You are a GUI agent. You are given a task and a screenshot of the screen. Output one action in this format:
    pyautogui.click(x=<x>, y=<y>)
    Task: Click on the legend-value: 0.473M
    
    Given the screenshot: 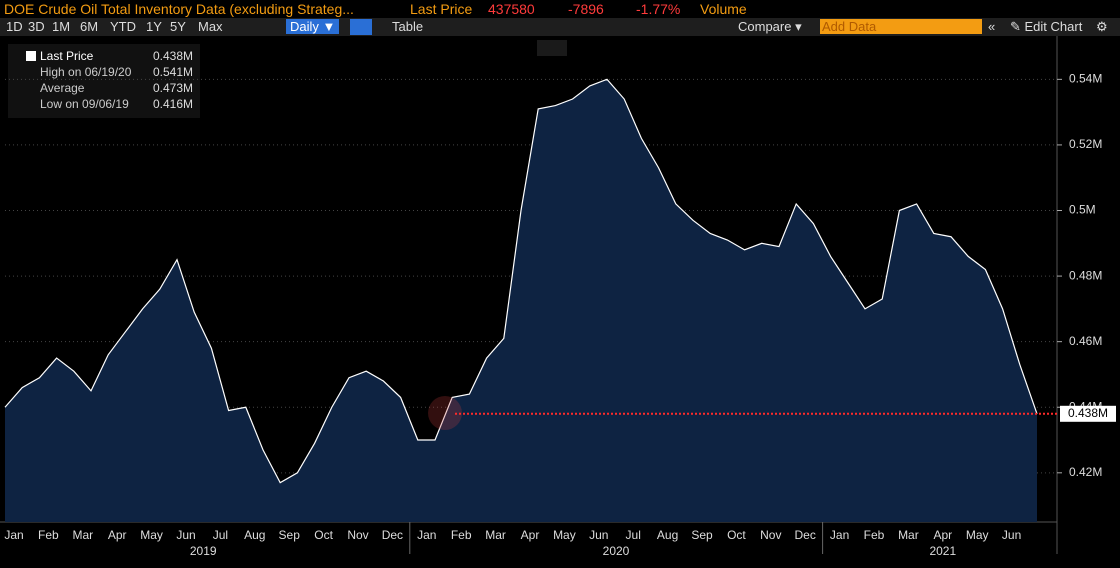 What is the action you would take?
    pyautogui.click(x=173, y=88)
    